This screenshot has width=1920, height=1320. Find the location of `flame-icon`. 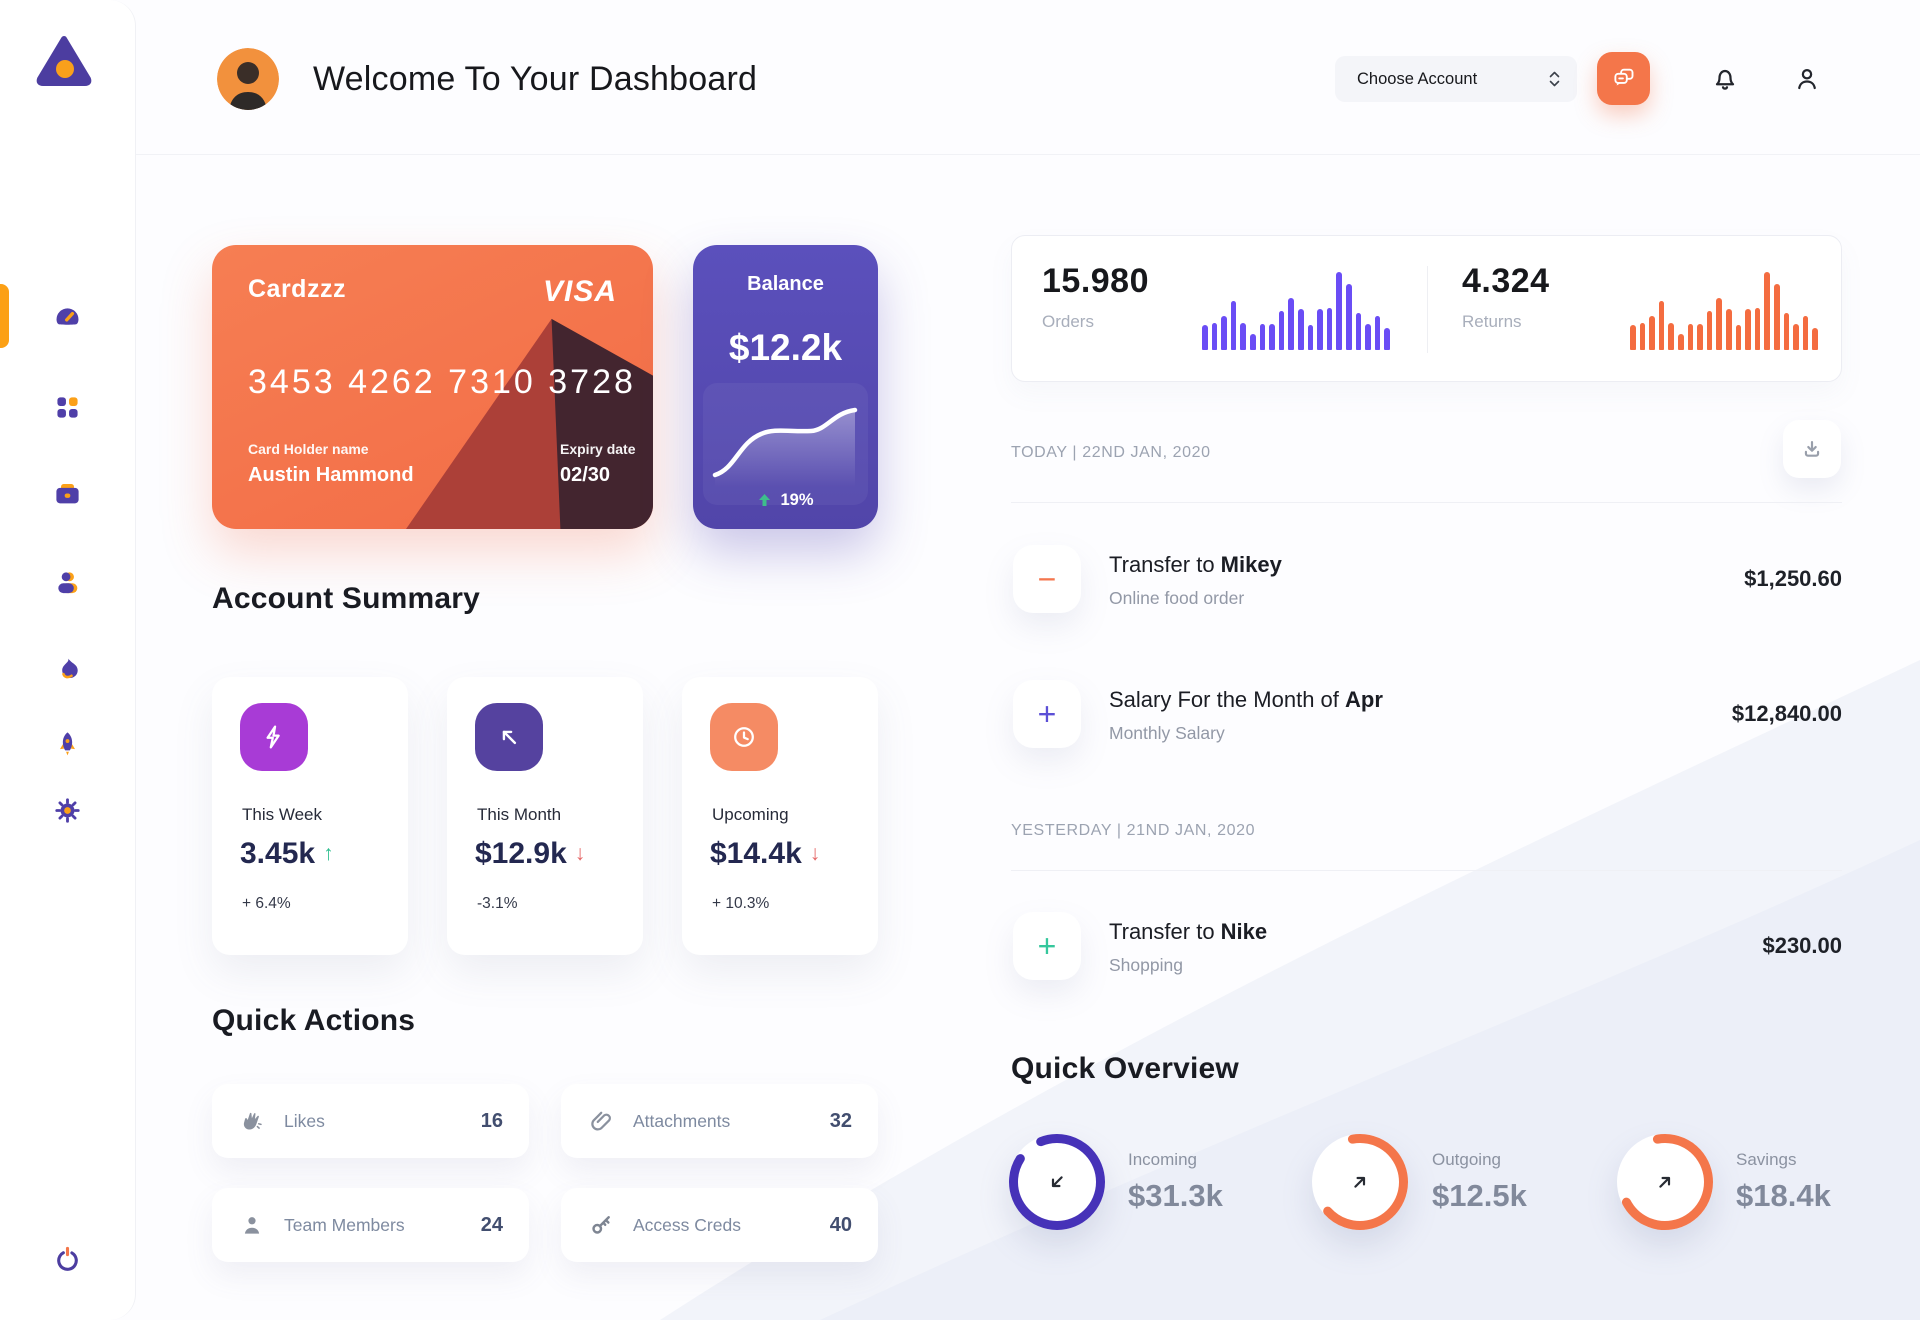

flame-icon is located at coordinates (70, 668).